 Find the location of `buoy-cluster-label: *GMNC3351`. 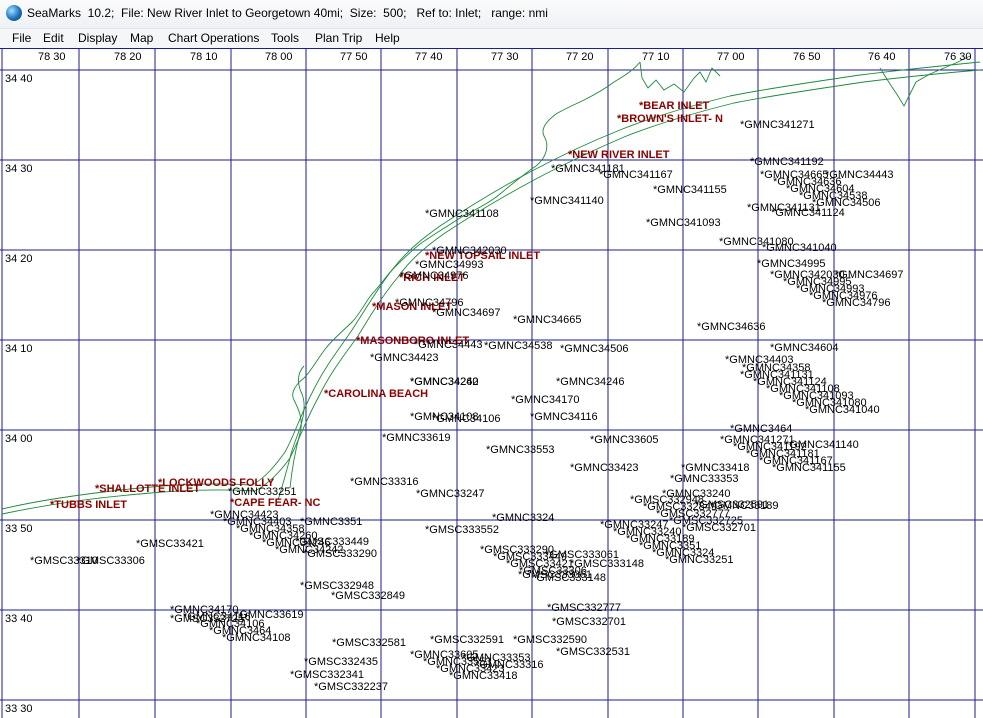

buoy-cluster-label: *GMNC3351 is located at coordinates (670, 546).